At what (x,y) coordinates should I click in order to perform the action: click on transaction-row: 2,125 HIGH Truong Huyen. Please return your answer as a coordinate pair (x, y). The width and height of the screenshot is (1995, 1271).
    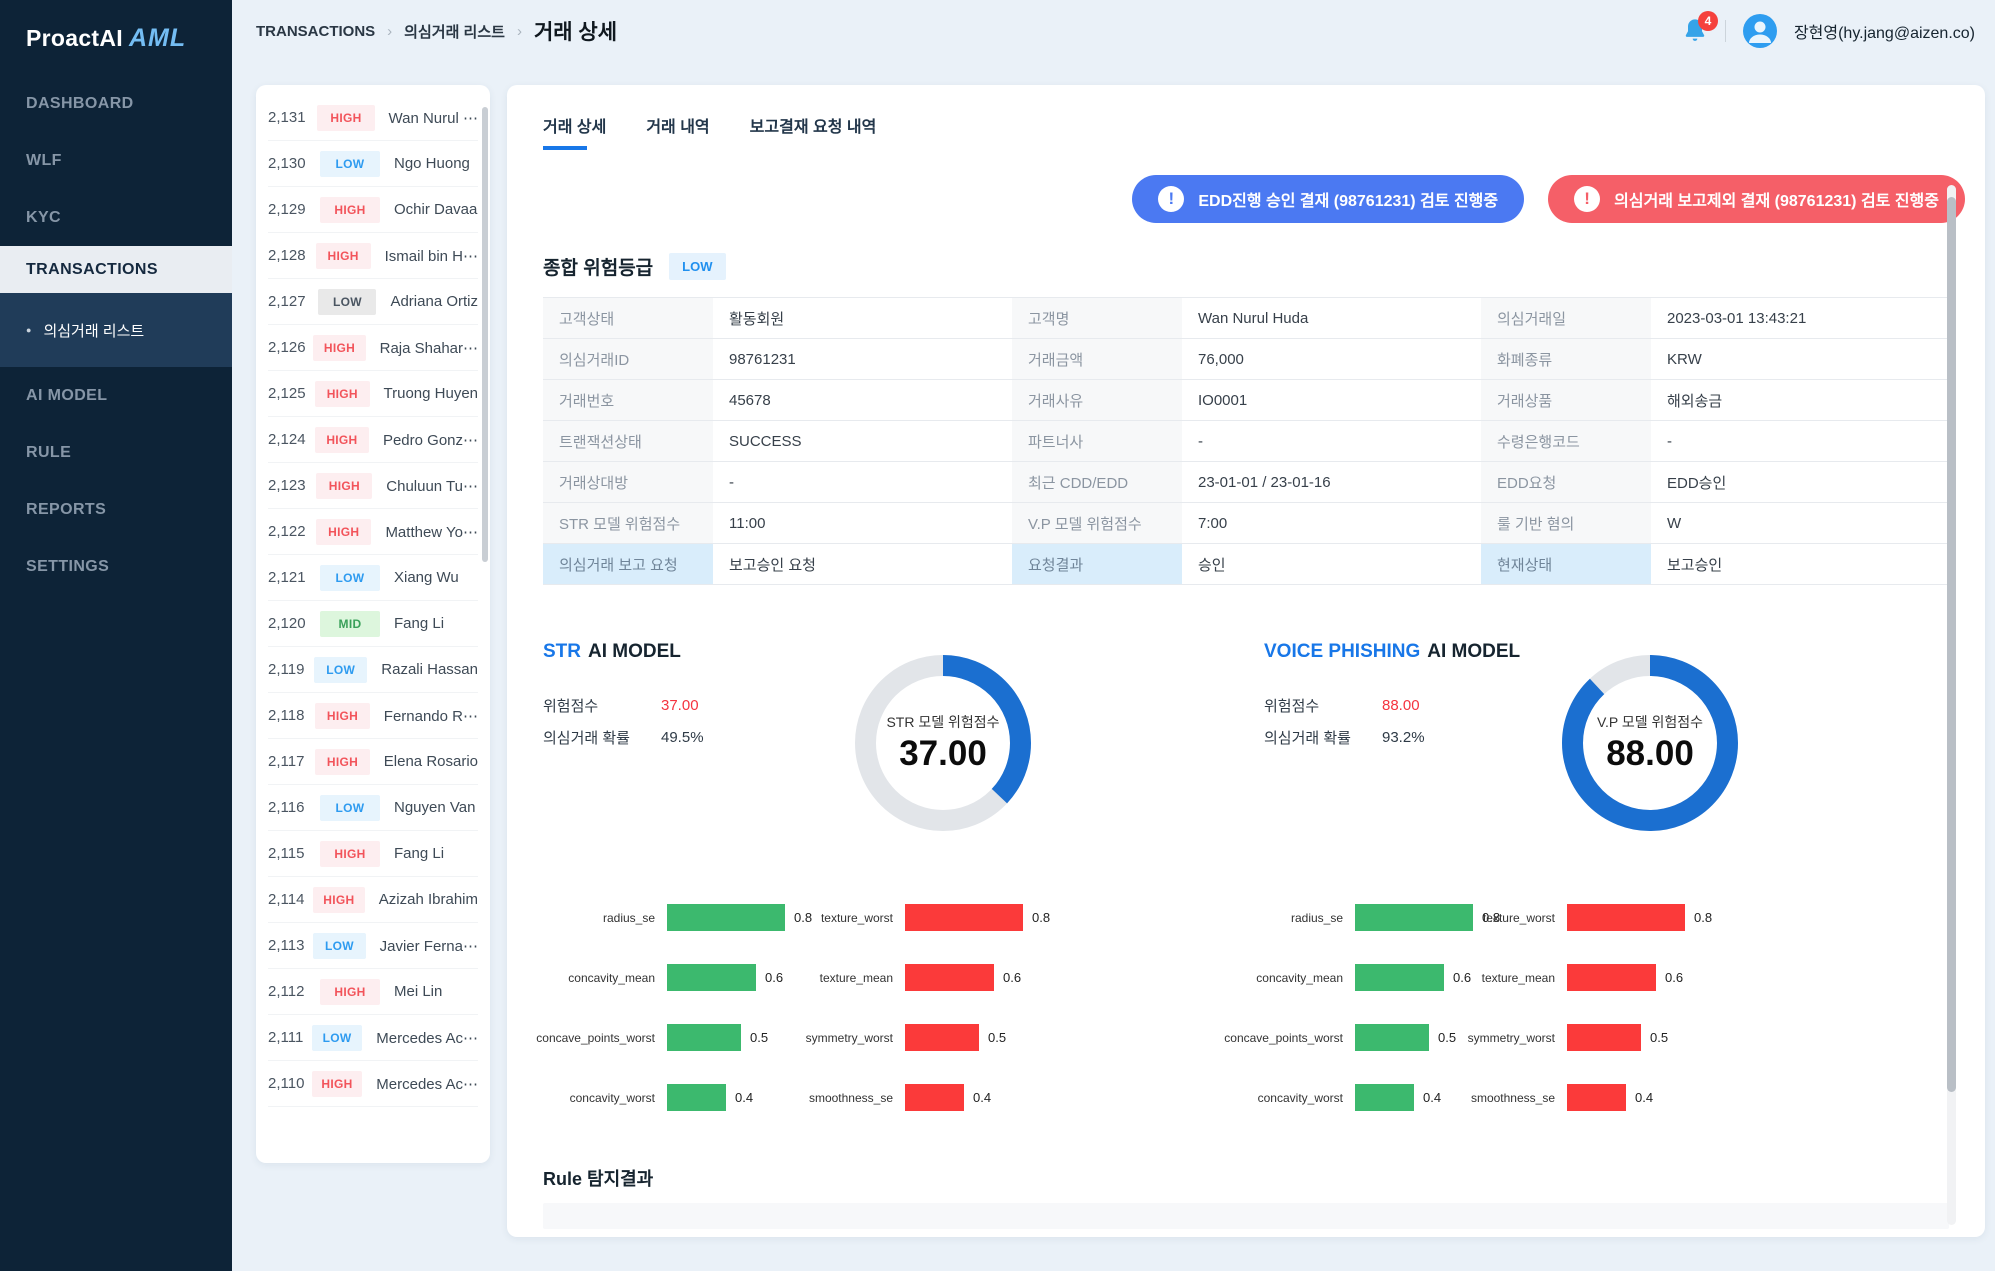
    Looking at the image, I should click on (373, 394).